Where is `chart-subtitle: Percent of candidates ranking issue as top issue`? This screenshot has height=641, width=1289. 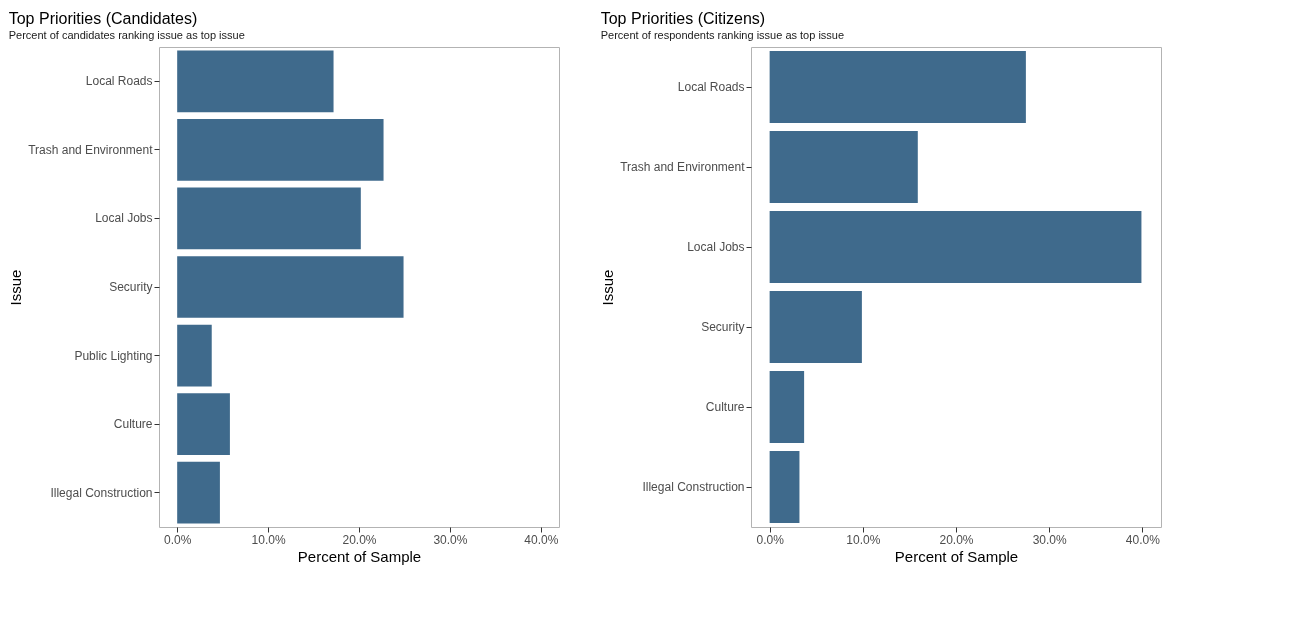 chart-subtitle: Percent of candidates ranking issue as top issue is located at coordinates (126, 35).